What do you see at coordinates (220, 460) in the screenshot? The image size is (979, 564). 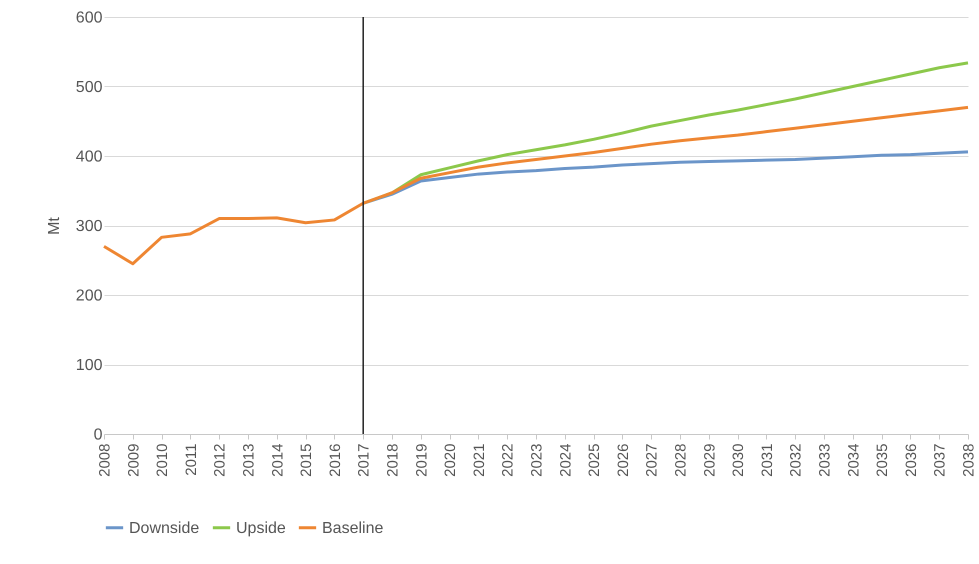 I see `x-tick-label: 2012` at bounding box center [220, 460].